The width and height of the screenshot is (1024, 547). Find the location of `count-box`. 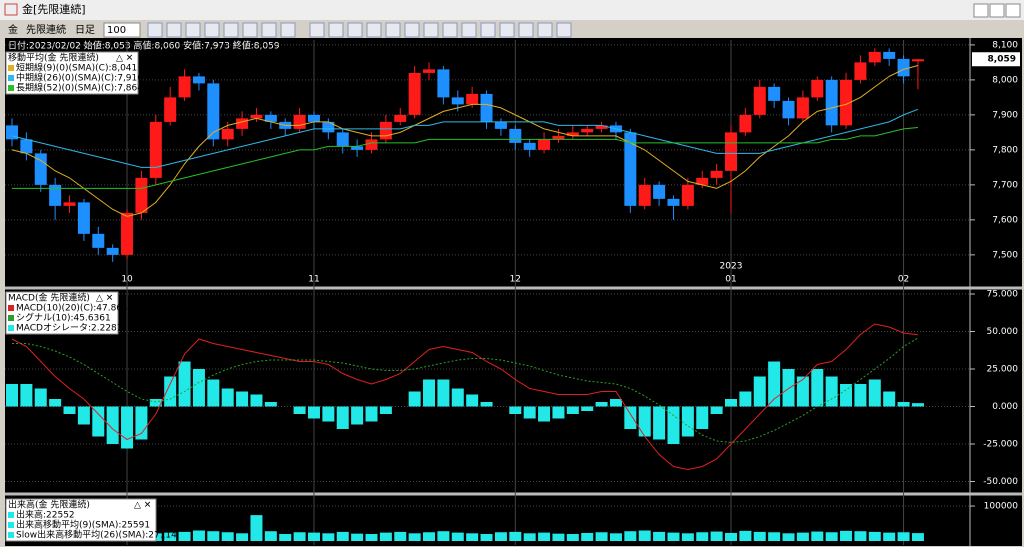

count-box is located at coordinates (122, 30).